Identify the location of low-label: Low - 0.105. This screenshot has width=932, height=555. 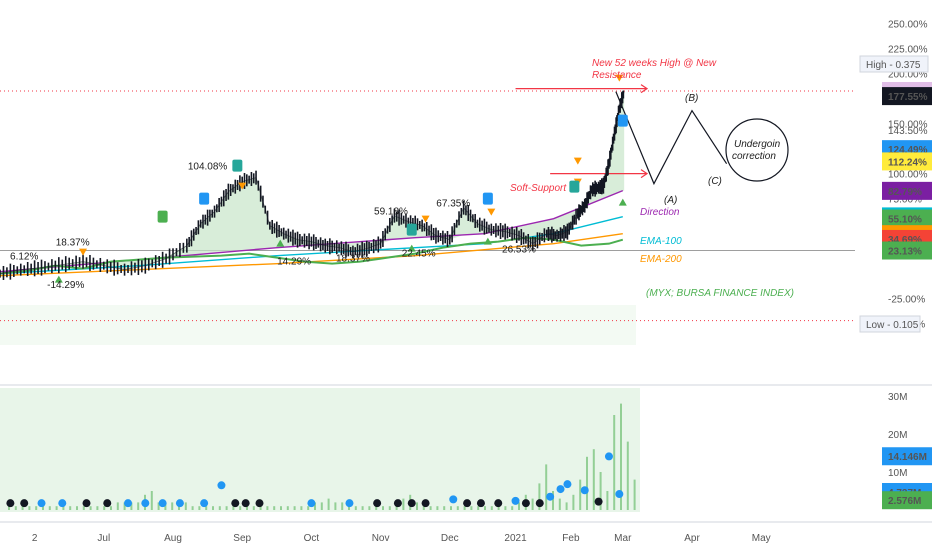
(892, 325).